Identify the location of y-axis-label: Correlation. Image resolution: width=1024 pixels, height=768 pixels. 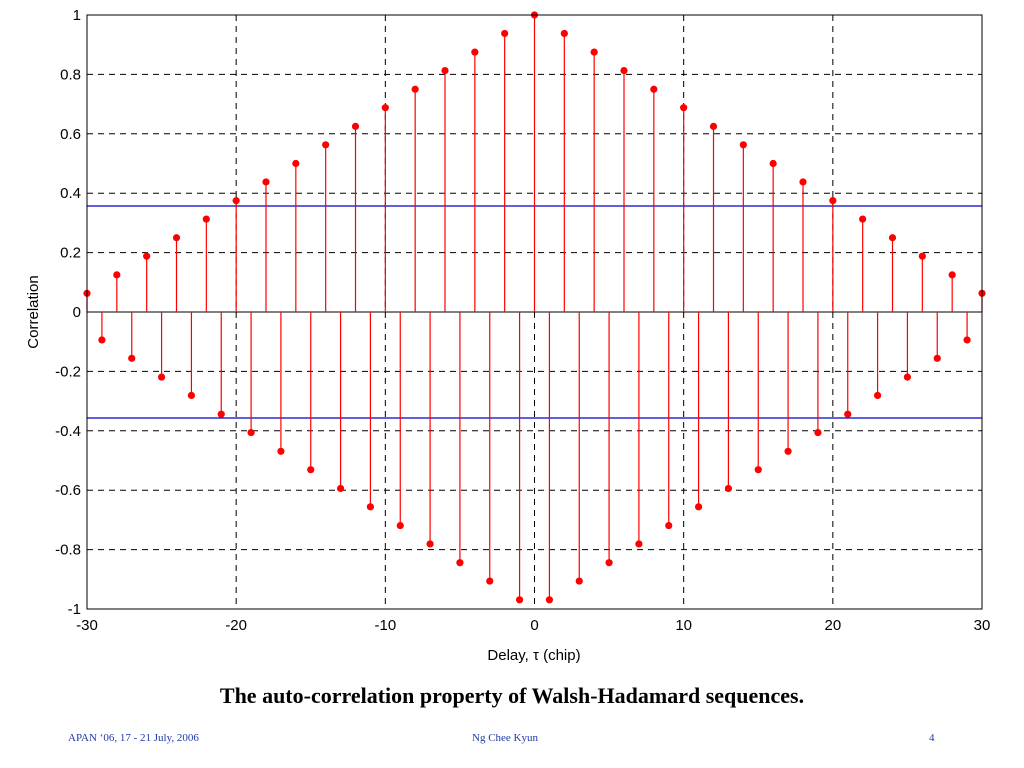
(33, 311).